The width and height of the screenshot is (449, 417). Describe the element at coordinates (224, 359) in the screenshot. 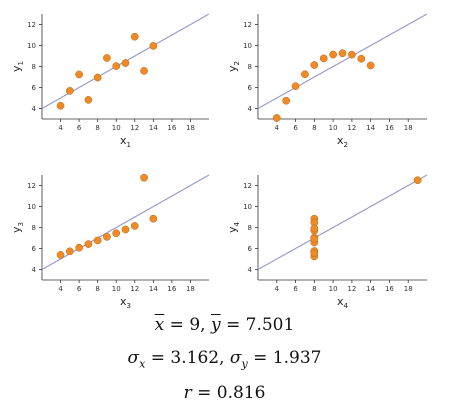

I see `sigma-equation: σx = 3.162, σy = 1.937` at that location.